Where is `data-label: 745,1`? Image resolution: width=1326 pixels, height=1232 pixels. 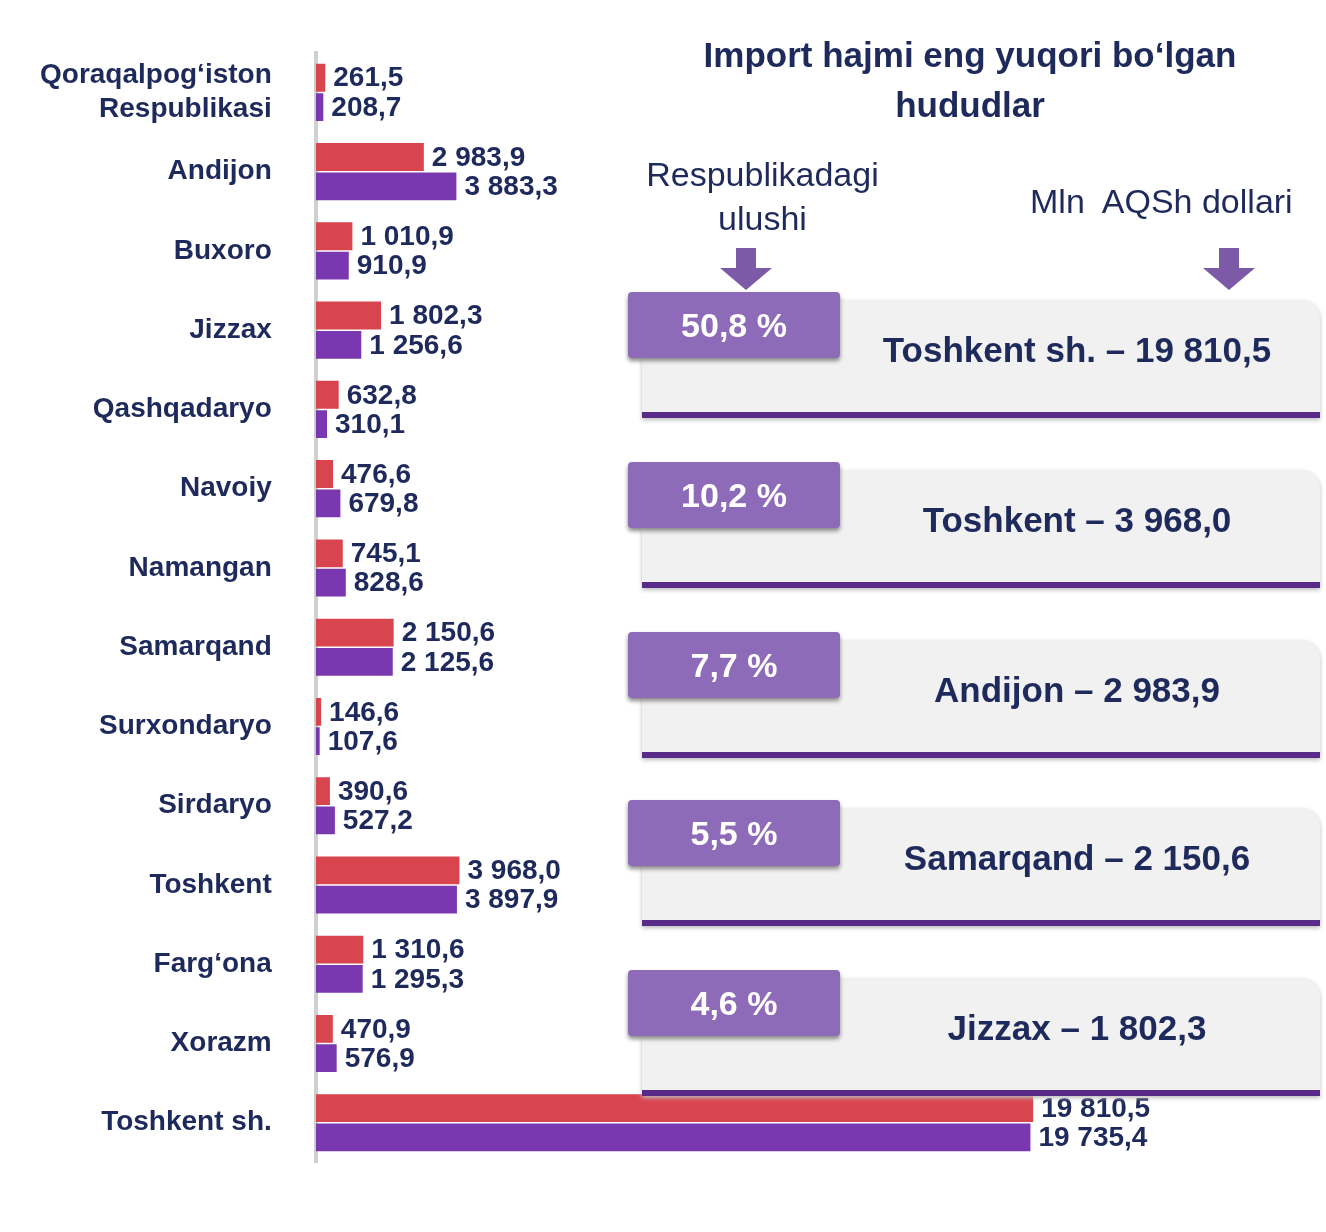 data-label: 745,1 is located at coordinates (385, 553).